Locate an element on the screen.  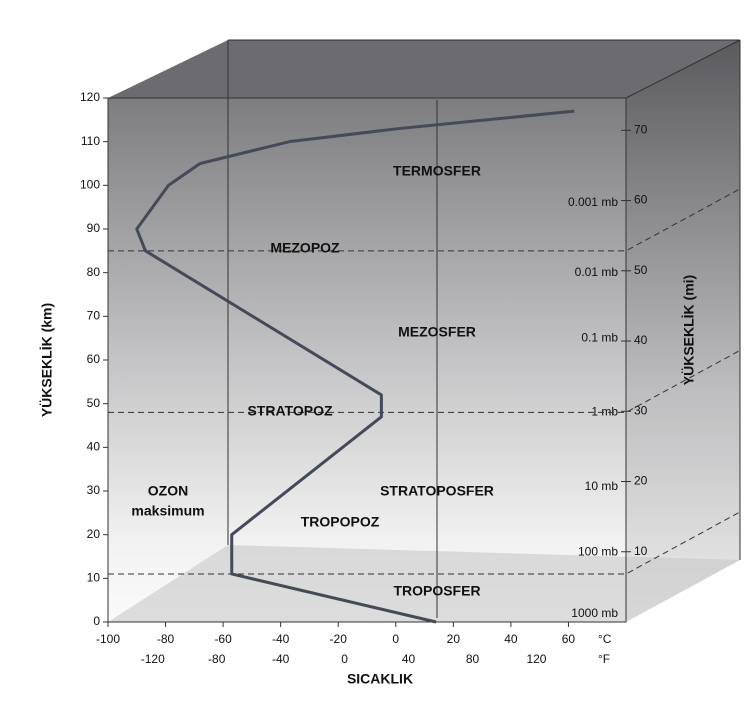
y2-tick-label: 40 is located at coordinates (641, 340).